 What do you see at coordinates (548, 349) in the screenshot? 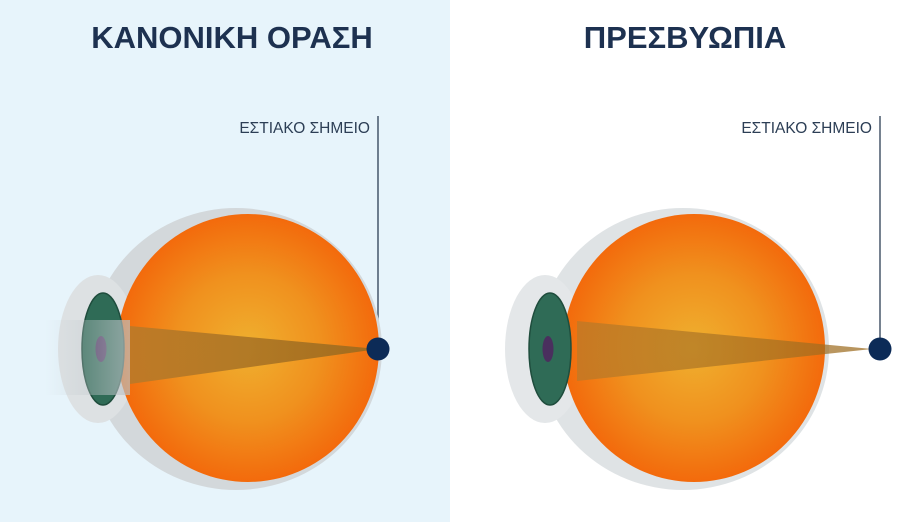
I see `pupil` at bounding box center [548, 349].